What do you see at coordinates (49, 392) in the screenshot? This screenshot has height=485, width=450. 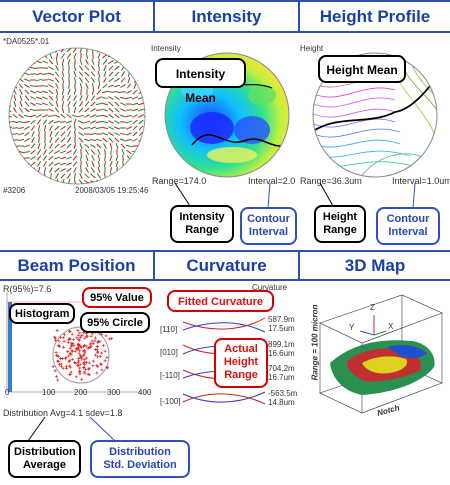 I see `beam-xtick: 100` at bounding box center [49, 392].